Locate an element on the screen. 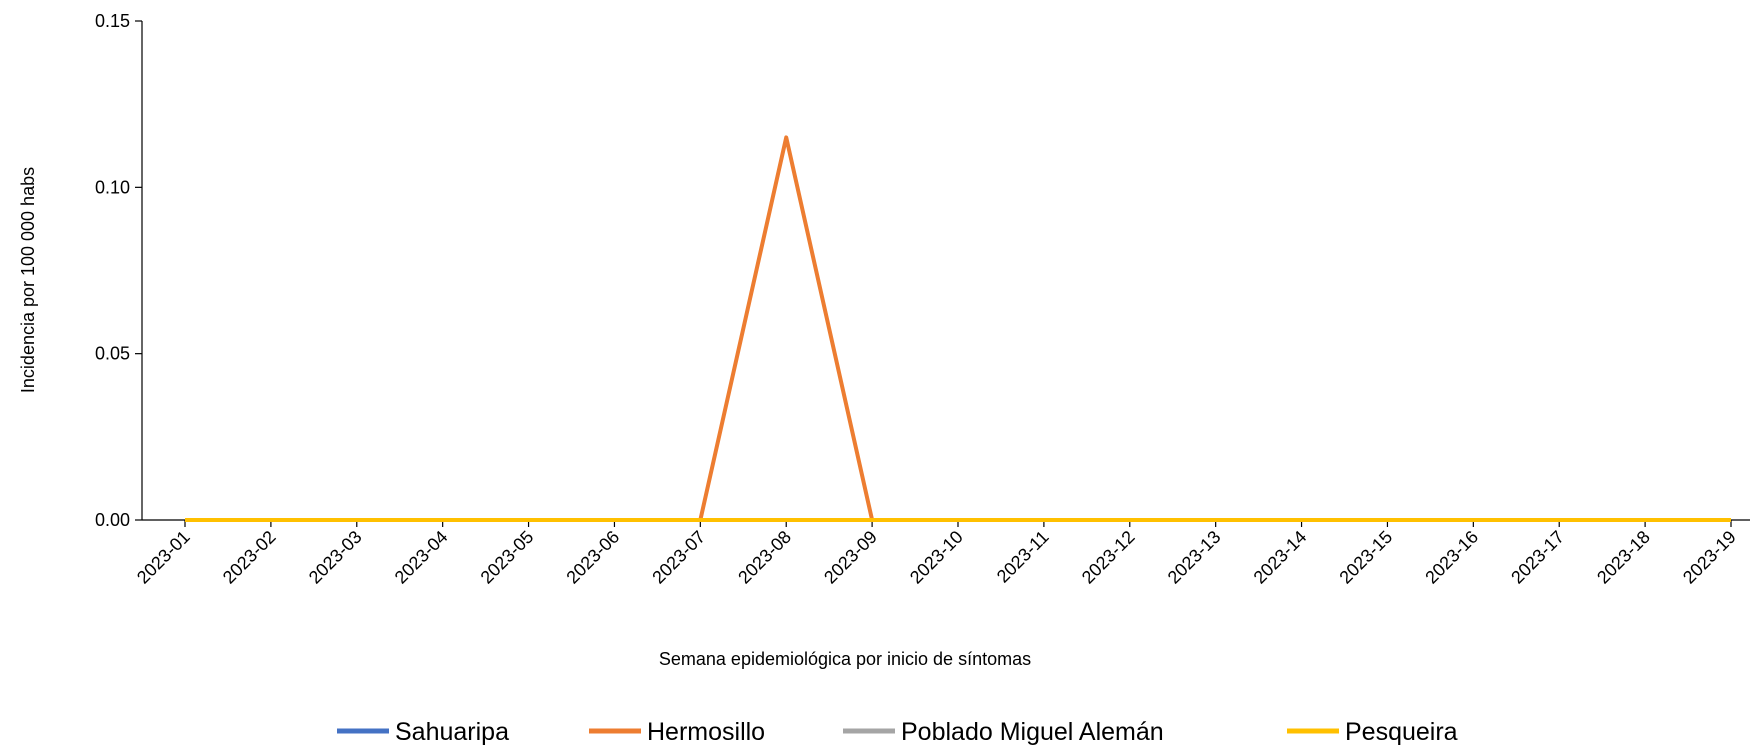 The height and width of the screenshot is (745, 1752). x-tick-label: 2023-04 is located at coordinates (421, 557).